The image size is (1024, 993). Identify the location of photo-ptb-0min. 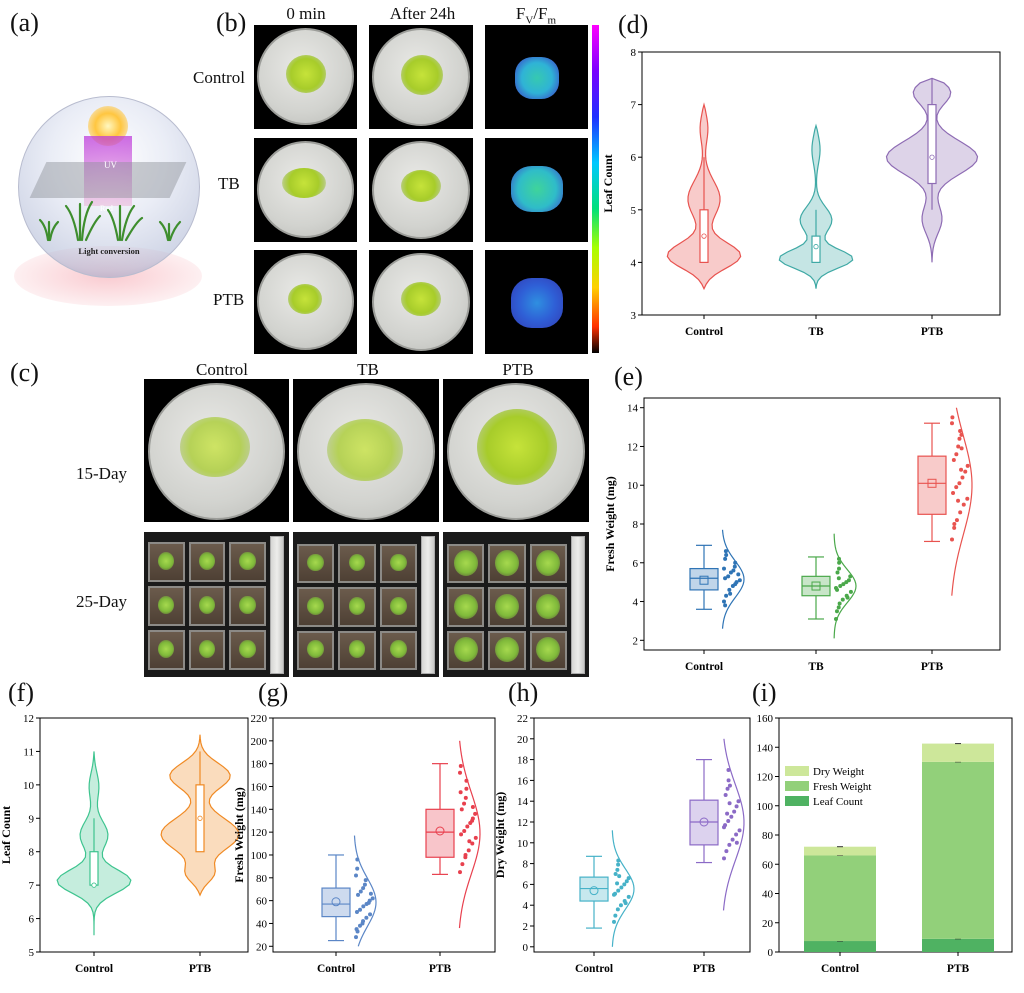
(305, 302).